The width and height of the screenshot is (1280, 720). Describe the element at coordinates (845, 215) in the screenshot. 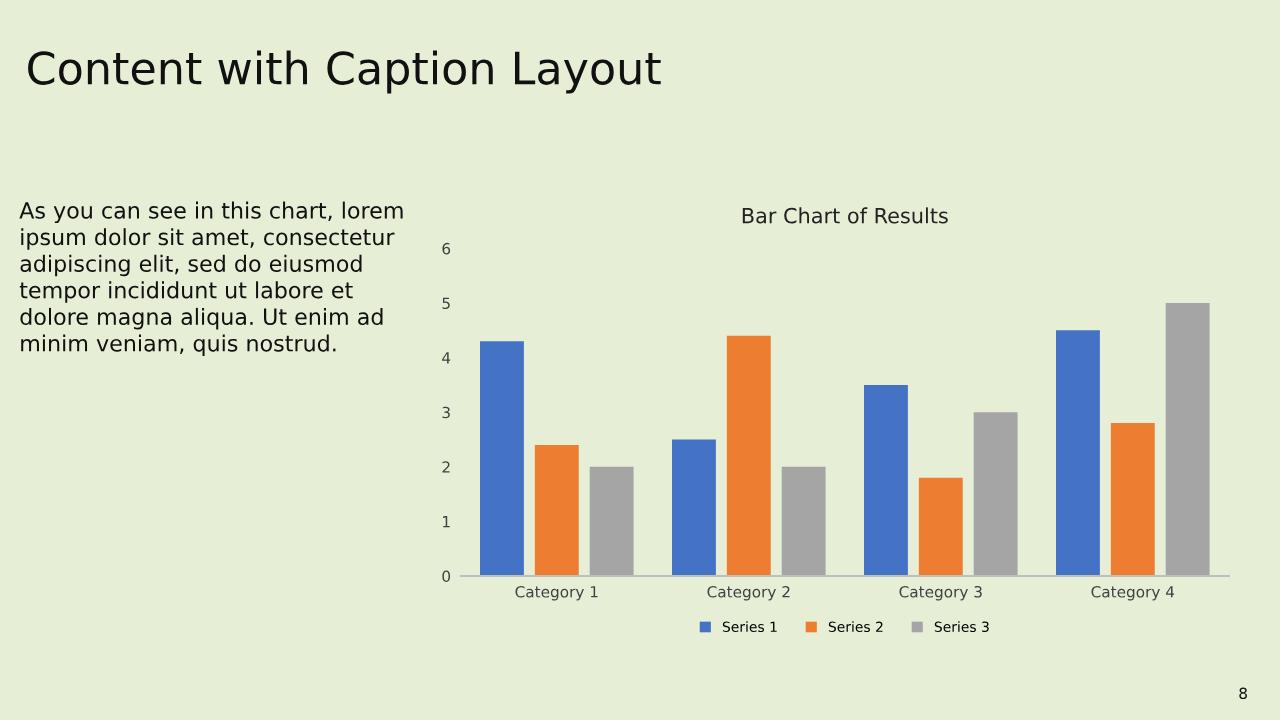

I see `chart-title: Bar Chart of Results` at that location.